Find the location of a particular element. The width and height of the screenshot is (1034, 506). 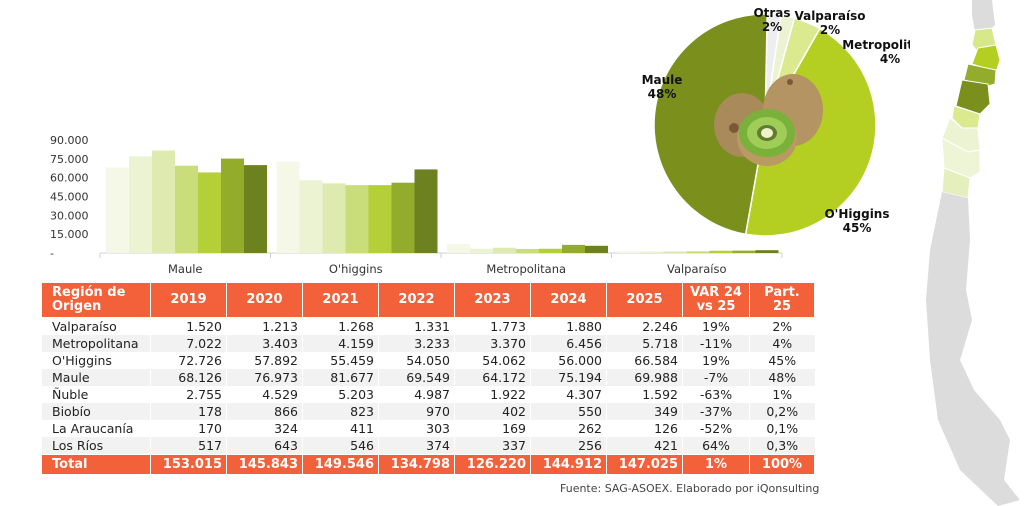

bar-2025-maule is located at coordinates (255, 209).